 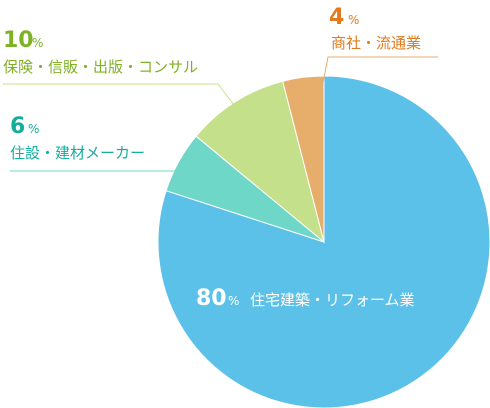 I want to click on label-housing: 80 % 住宅建築・リフォーム業, so click(x=305, y=298).